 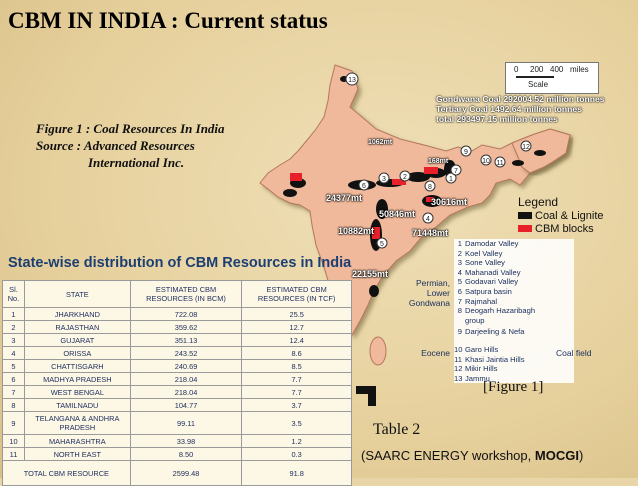 I want to click on source-prefix: (SAARC ENERGY workshop,, so click(x=448, y=455).